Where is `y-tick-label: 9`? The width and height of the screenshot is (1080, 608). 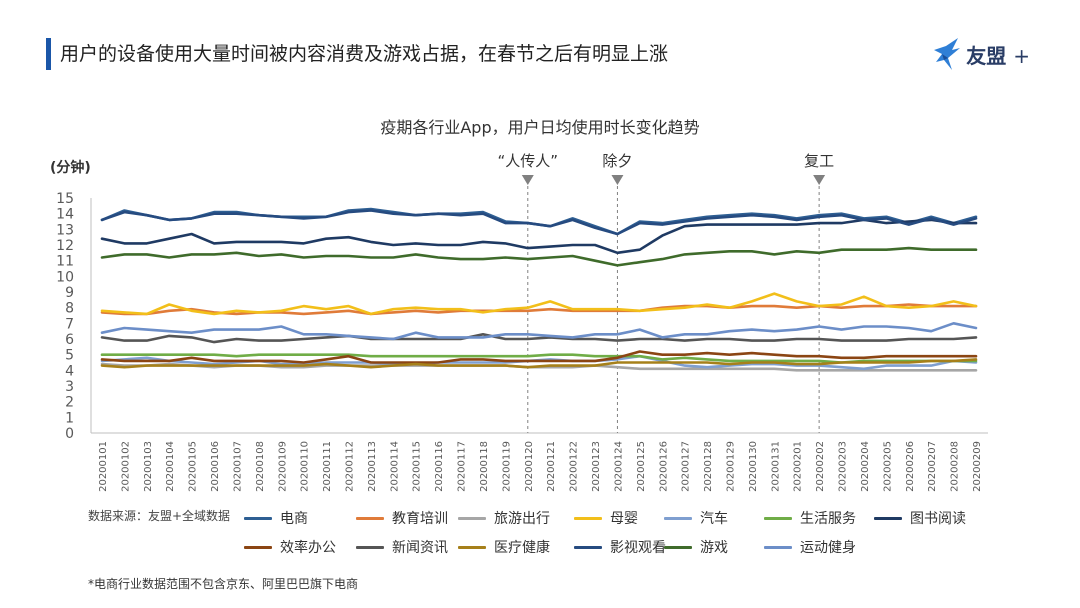
y-tick-label: 9 is located at coordinates (69, 293).